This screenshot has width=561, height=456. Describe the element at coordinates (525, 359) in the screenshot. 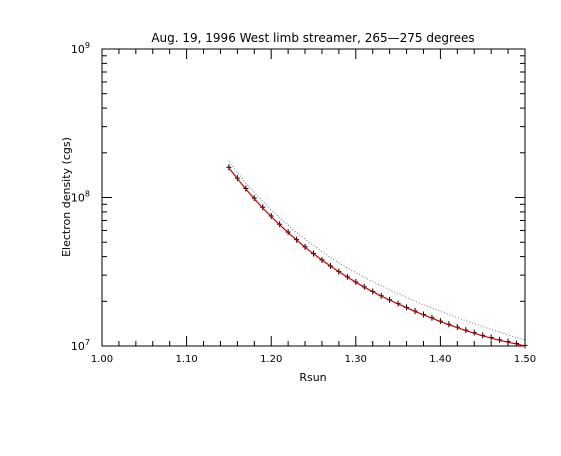

I see `x-tick-label: 1.50` at that location.